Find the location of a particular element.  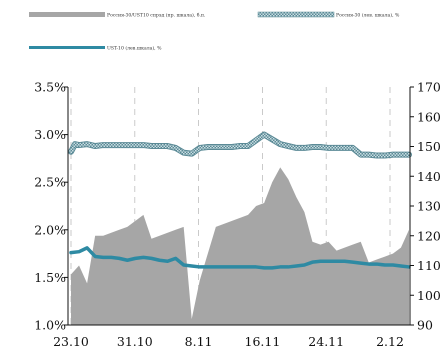

y-right-tick-label-3: 120 is located at coordinates (429, 235).